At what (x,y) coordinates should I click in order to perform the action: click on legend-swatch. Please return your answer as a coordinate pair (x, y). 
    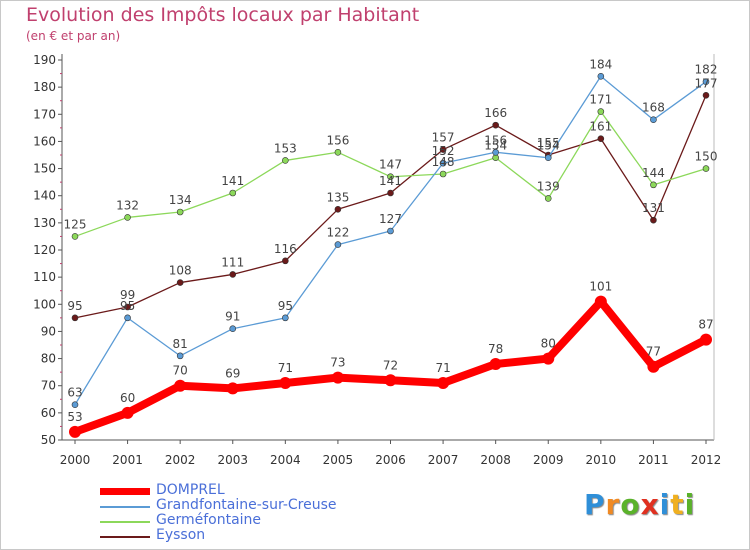
    Looking at the image, I should click on (125, 507).